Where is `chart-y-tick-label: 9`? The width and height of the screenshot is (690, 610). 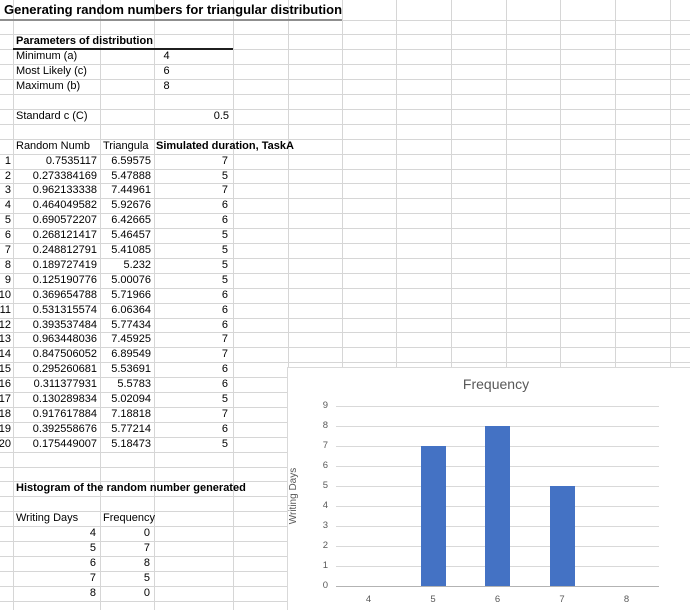 chart-y-tick-label: 9 is located at coordinates (325, 405).